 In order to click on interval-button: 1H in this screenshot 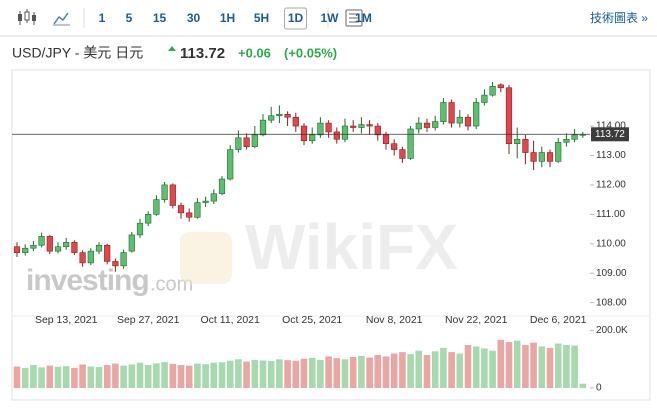, I will do `click(227, 18)`.